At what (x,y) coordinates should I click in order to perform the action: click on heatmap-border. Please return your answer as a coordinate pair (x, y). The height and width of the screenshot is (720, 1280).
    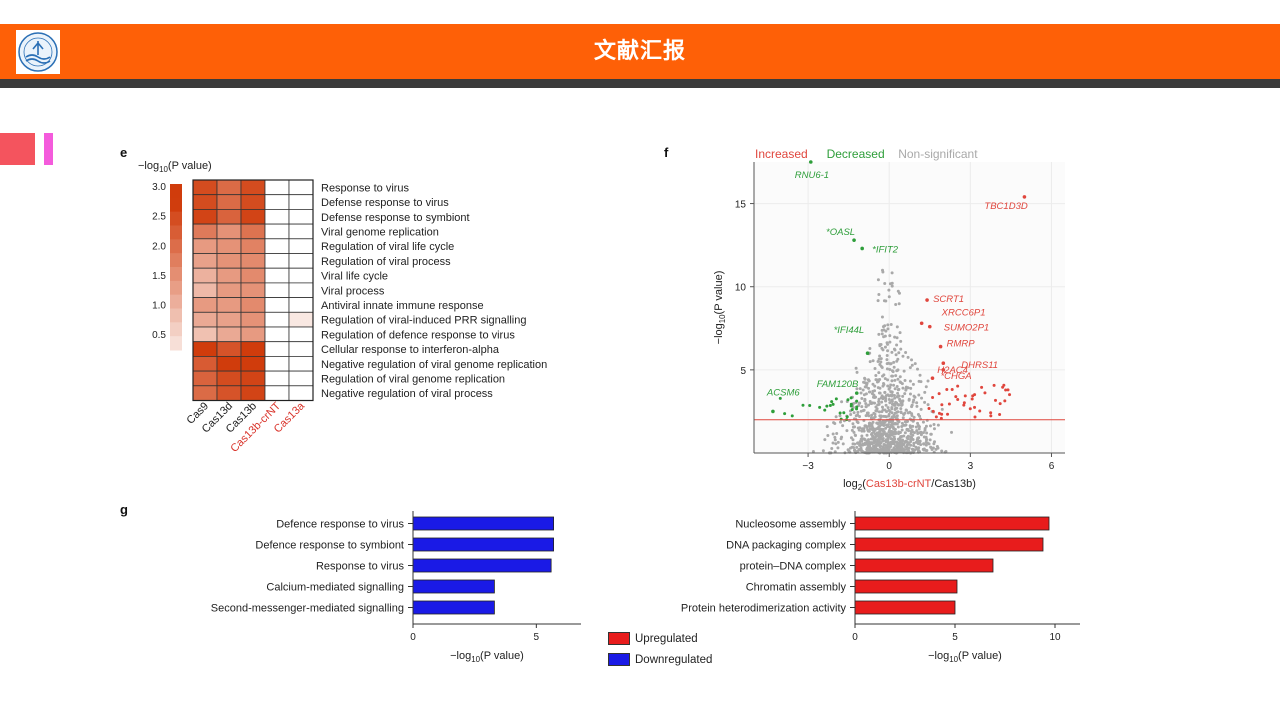
    Looking at the image, I should click on (253, 290).